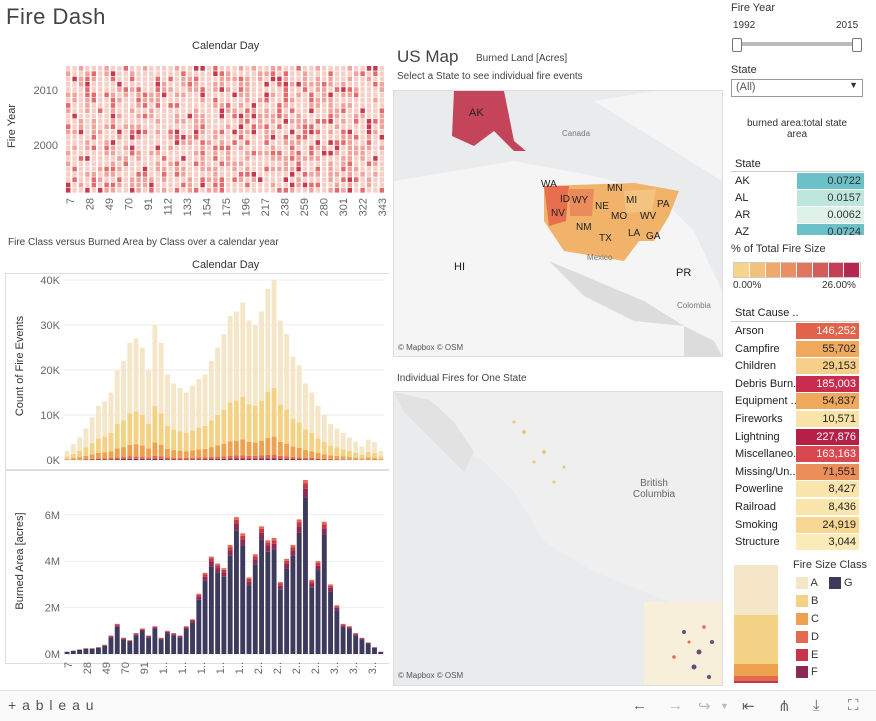 Image resolution: width=876 pixels, height=721 pixels. Describe the element at coordinates (853, 705) in the screenshot. I see `fullscreen-icon: ⛶` at that location.